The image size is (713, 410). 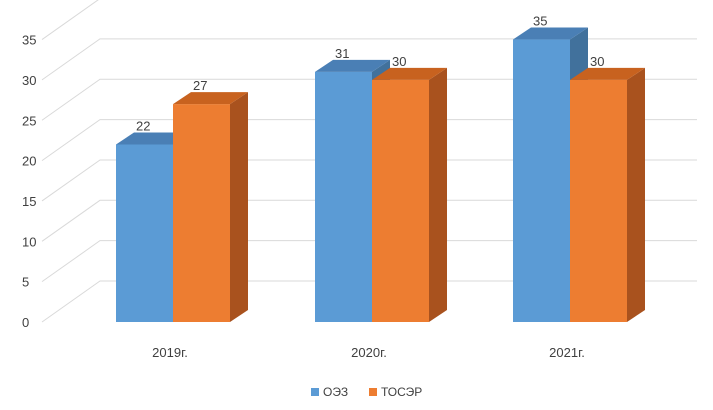 What do you see at coordinates (29, 80) in the screenshot?
I see `y-tick-label: 30` at bounding box center [29, 80].